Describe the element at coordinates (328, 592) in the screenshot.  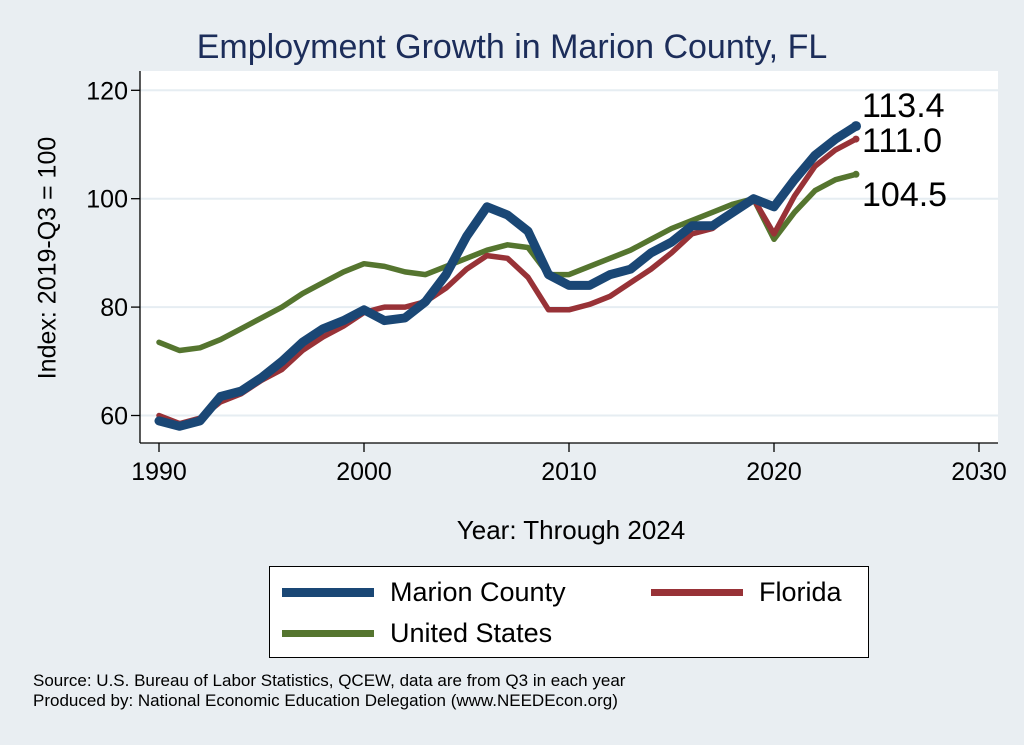
I see `legend-swatch-marion` at that location.